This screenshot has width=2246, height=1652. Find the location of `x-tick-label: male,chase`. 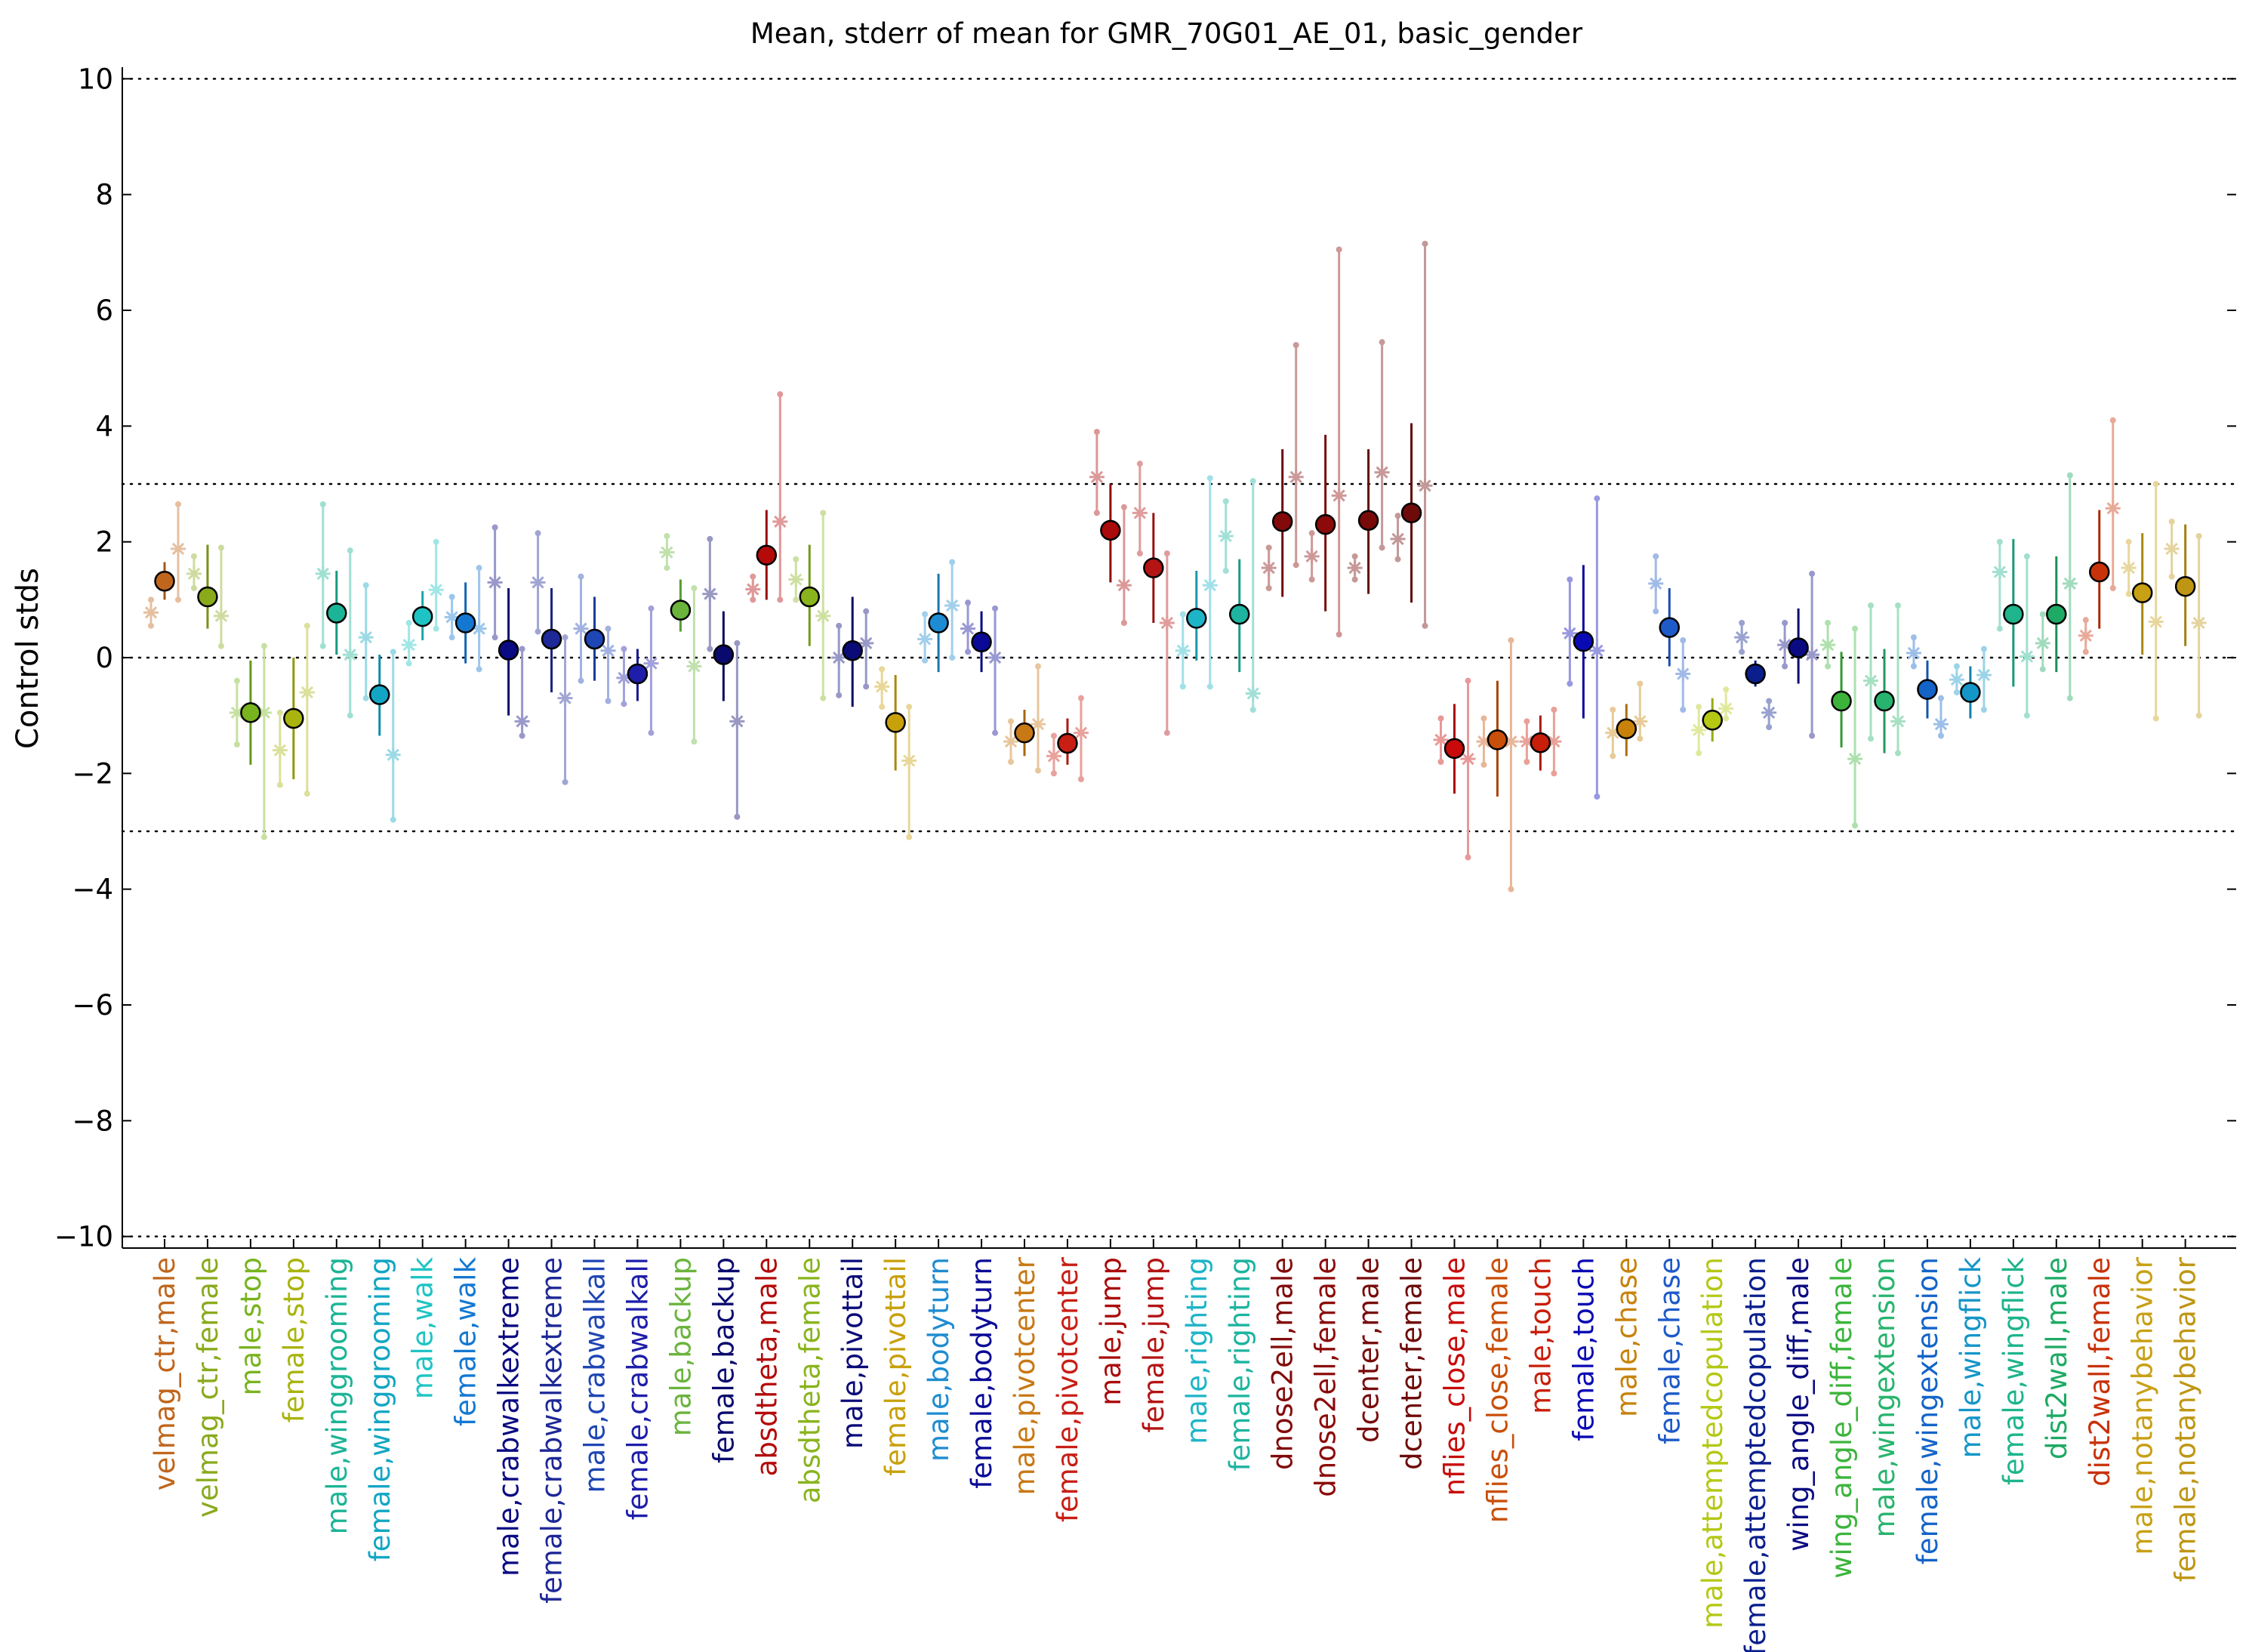

x-tick-label: male,chase is located at coordinates (1626, 1337).